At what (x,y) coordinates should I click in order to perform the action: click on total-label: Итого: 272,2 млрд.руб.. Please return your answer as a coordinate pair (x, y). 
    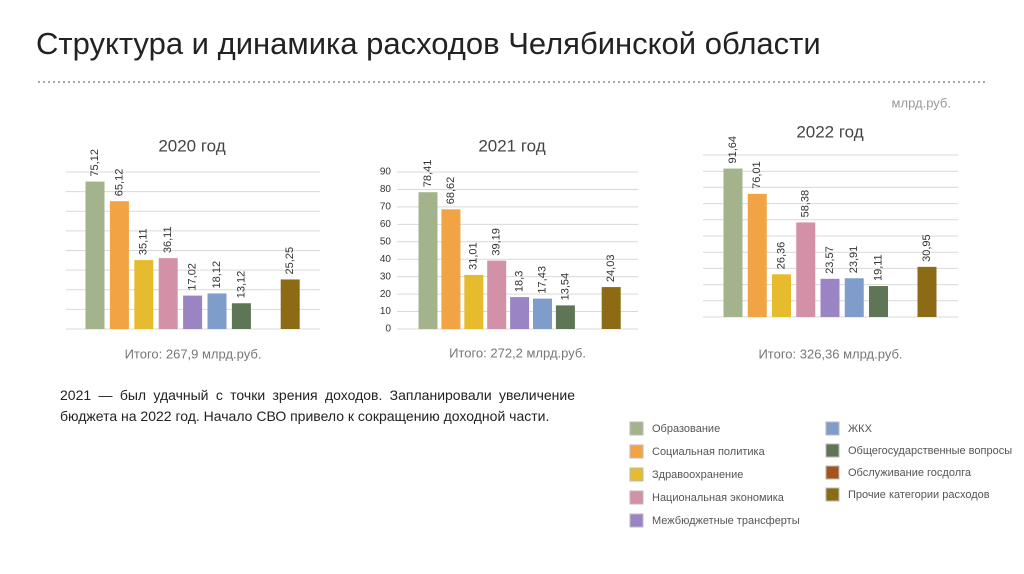
    Looking at the image, I should click on (517, 352).